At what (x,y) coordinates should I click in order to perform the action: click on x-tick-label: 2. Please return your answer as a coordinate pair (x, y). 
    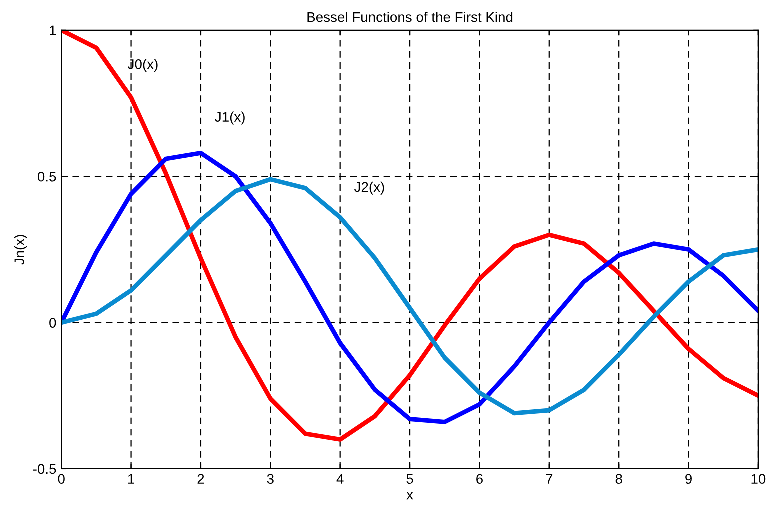
    Looking at the image, I should click on (201, 479).